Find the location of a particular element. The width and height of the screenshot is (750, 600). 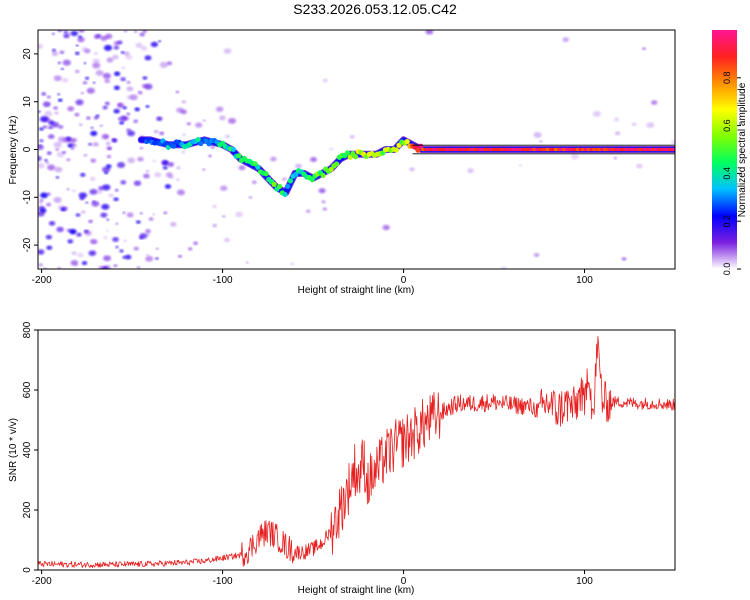

colorbar-tick-label: 0.6 is located at coordinates (727, 125).